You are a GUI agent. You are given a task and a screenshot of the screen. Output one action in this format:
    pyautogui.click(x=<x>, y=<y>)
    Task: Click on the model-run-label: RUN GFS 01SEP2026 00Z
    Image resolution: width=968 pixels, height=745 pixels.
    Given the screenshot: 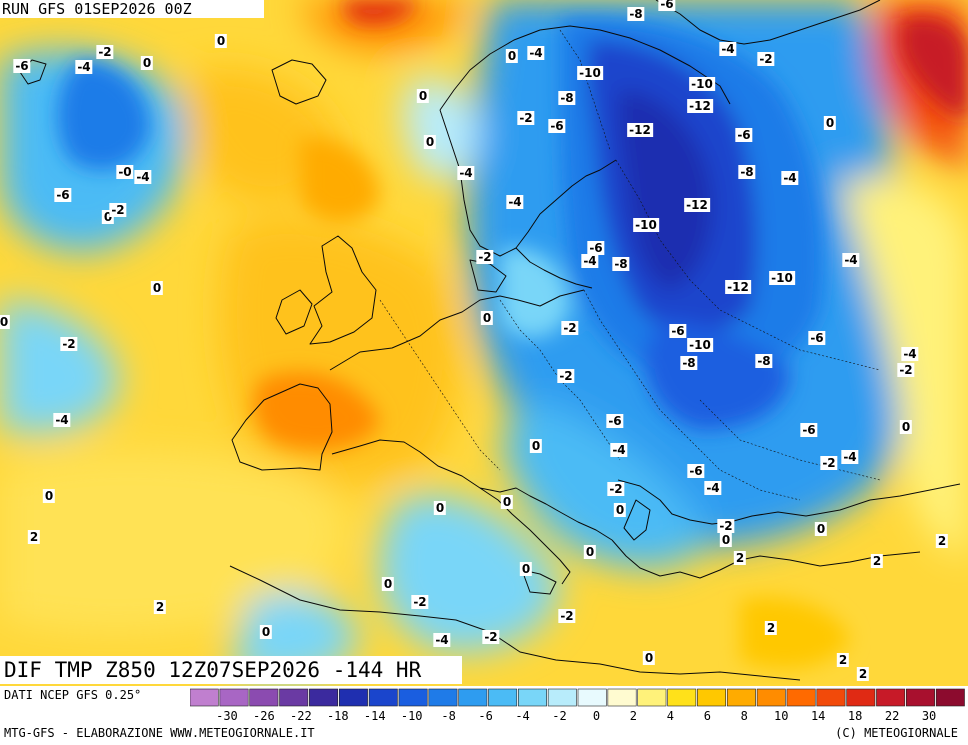 What is the action you would take?
    pyautogui.click(x=132, y=9)
    